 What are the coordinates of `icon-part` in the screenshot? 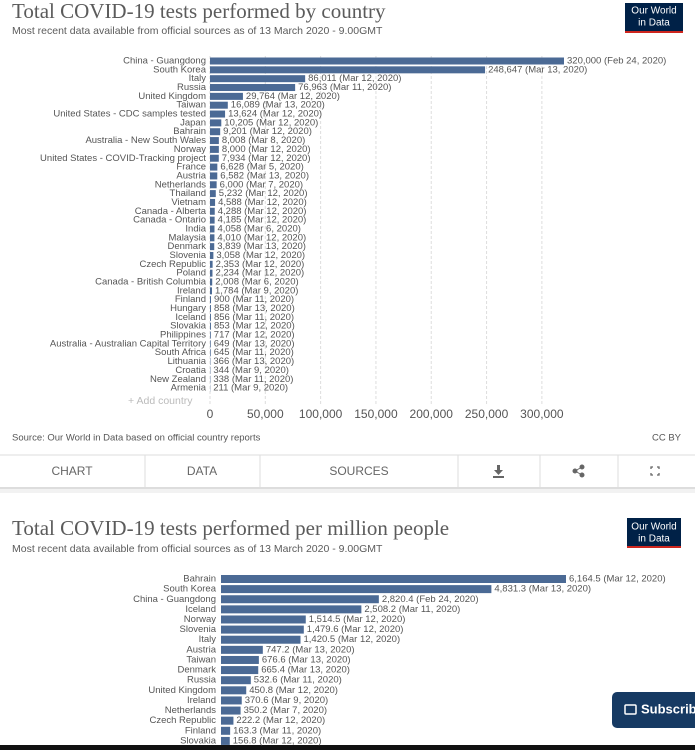 It's located at (498, 477).